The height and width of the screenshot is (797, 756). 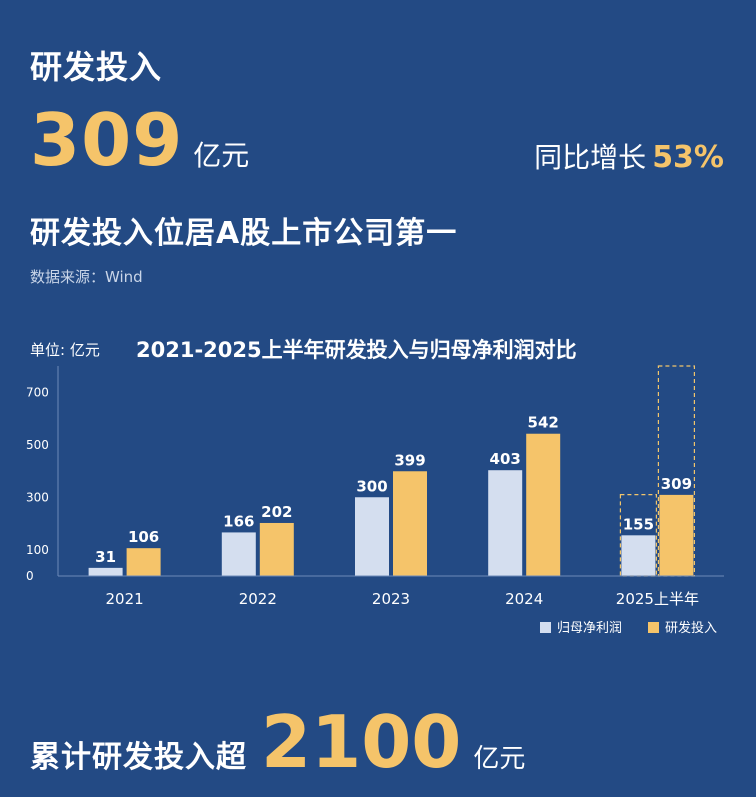 What do you see at coordinates (107, 140) in the screenshot?
I see `rnd-amount-value: 309` at bounding box center [107, 140].